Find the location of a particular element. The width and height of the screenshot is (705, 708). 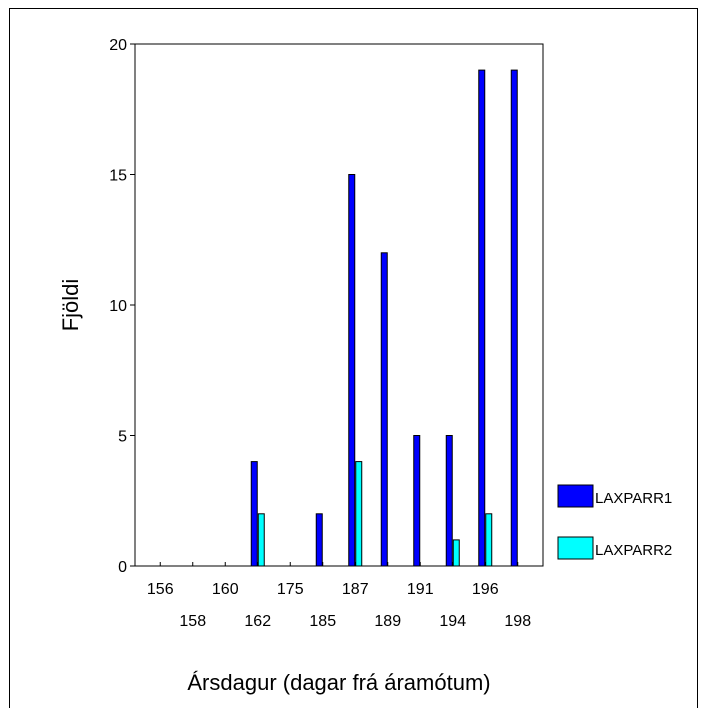

x-axis-title: Ársdagur (dagar frá áramótum) is located at coordinates (338, 682).